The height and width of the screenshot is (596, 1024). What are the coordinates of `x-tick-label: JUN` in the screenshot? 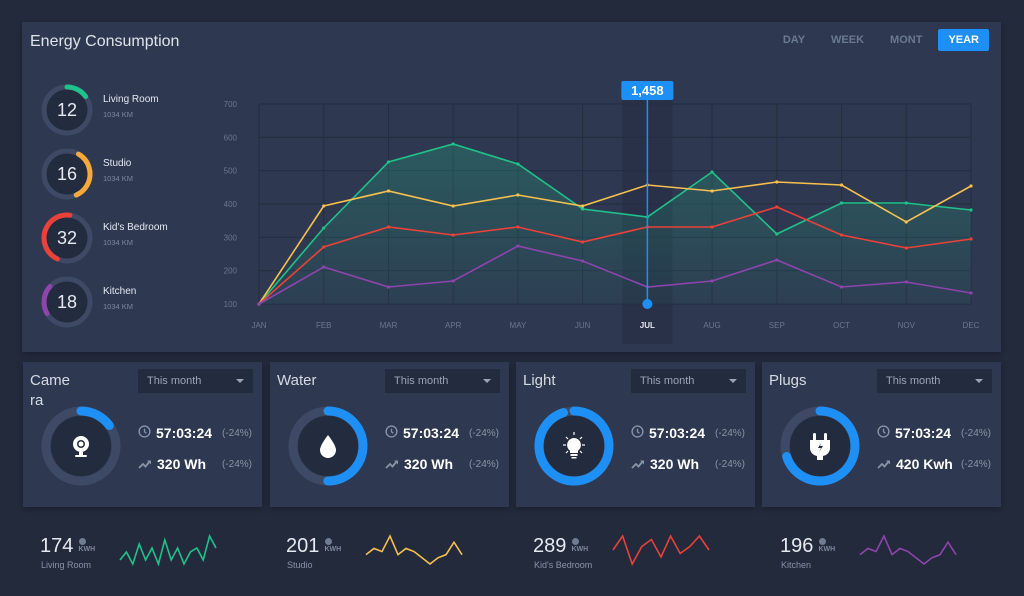 It's located at (583, 325).